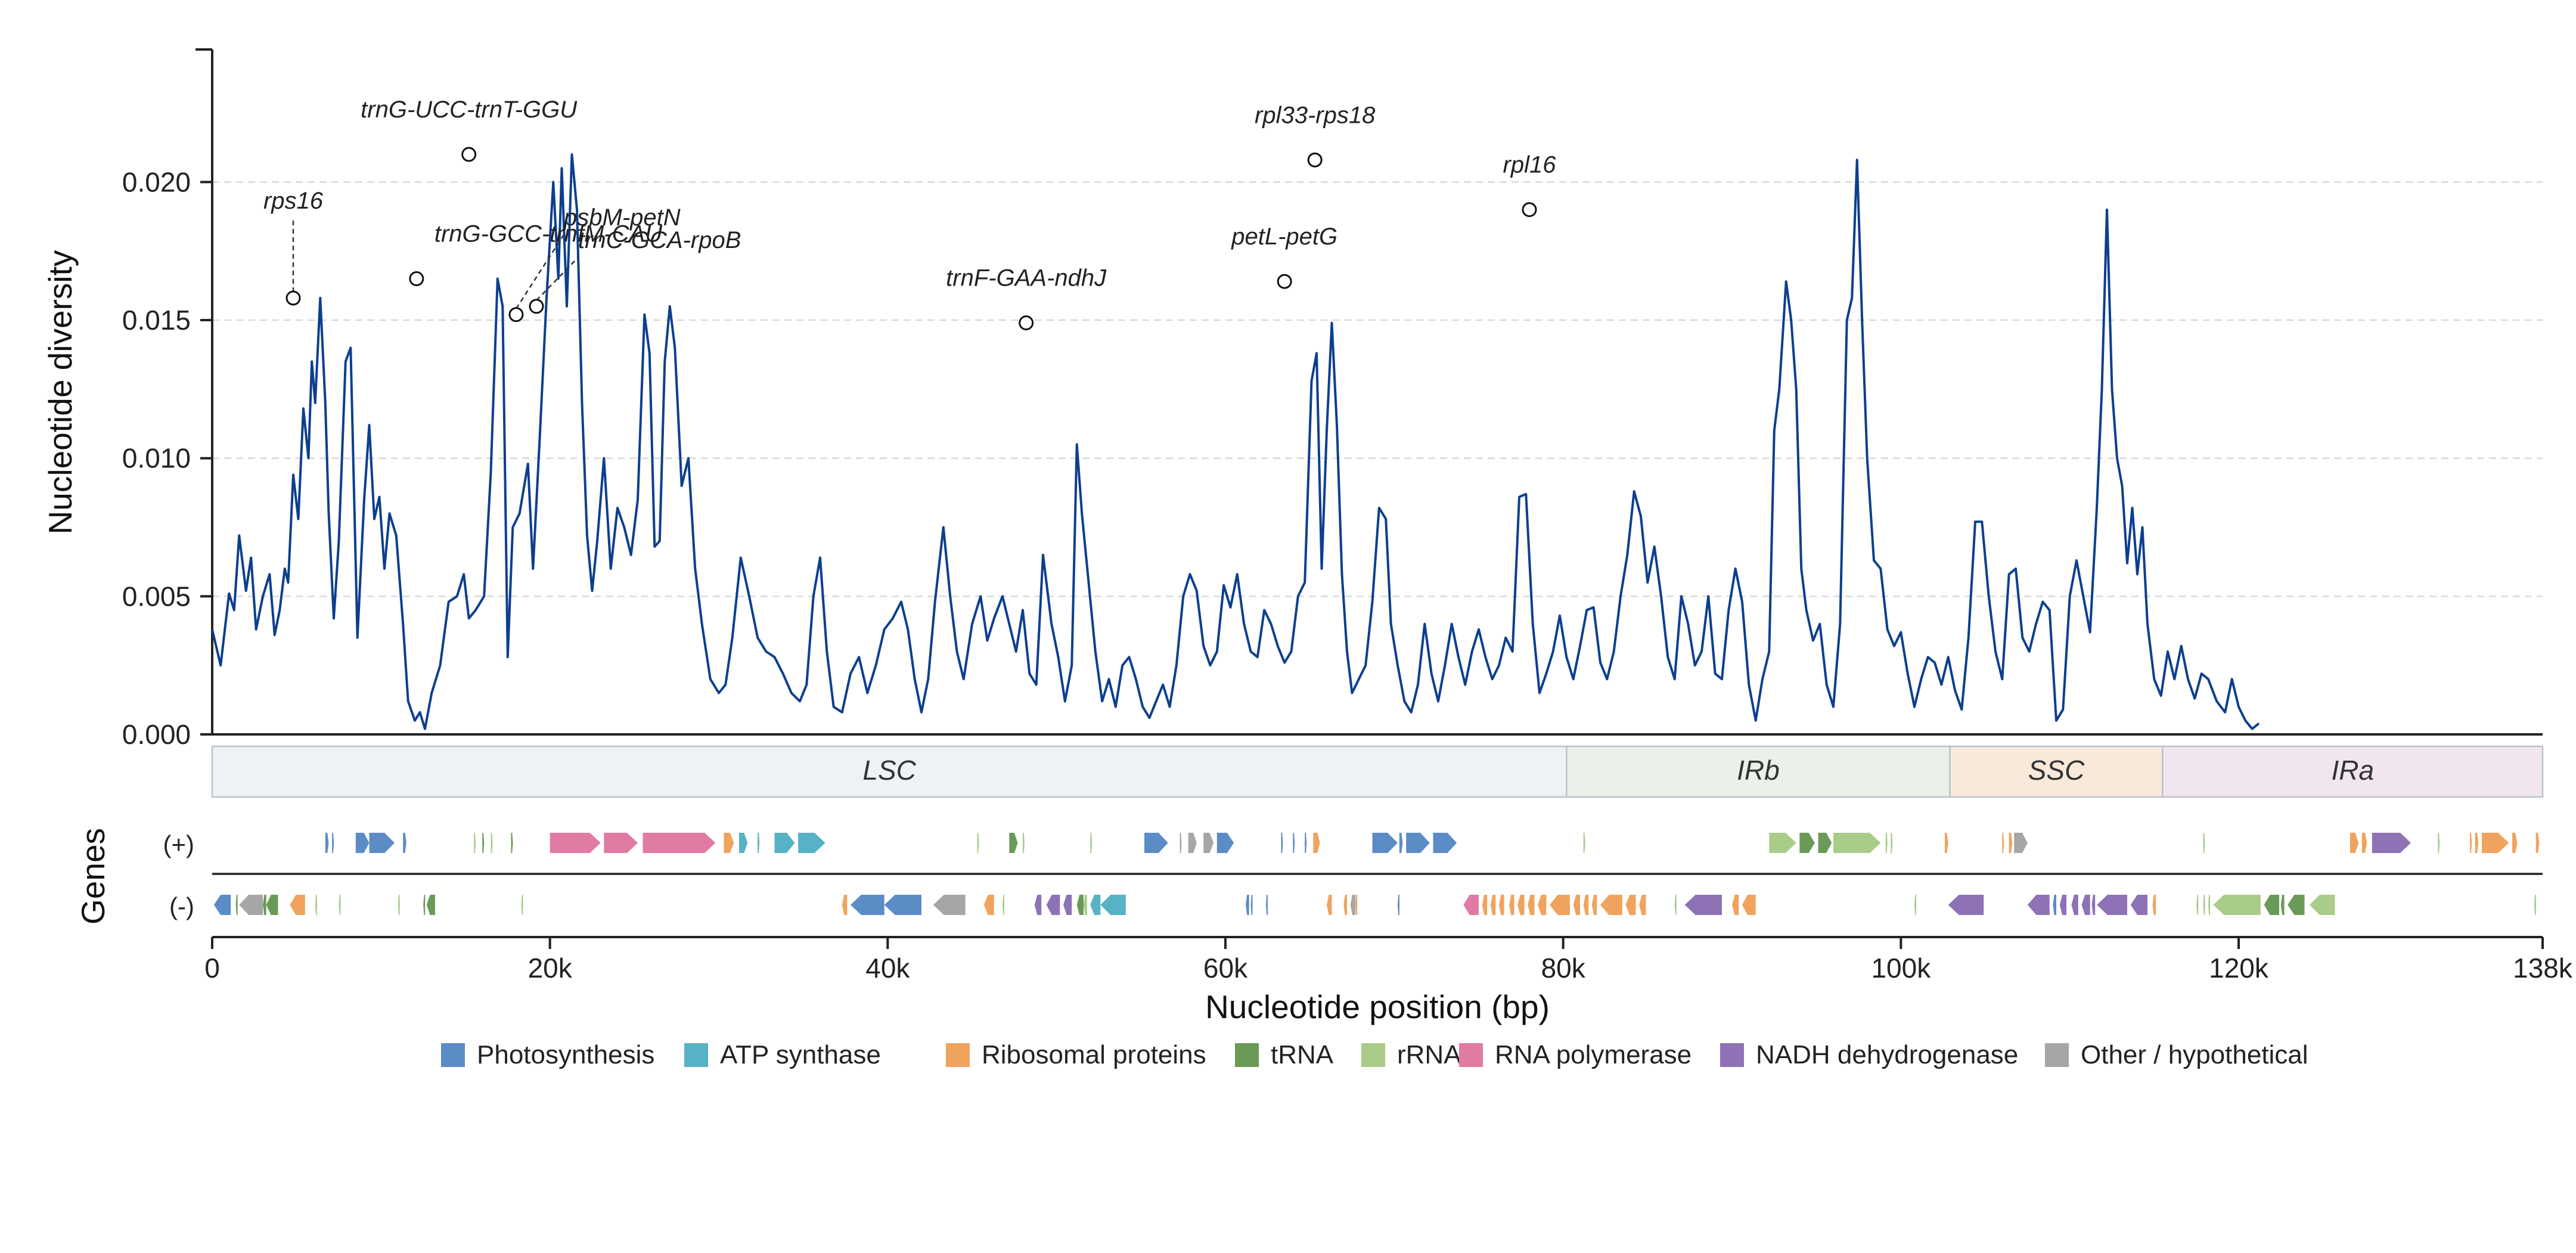  Describe the element at coordinates (157, 181) in the screenshot. I see `y-tick-label: 0.020` at that location.